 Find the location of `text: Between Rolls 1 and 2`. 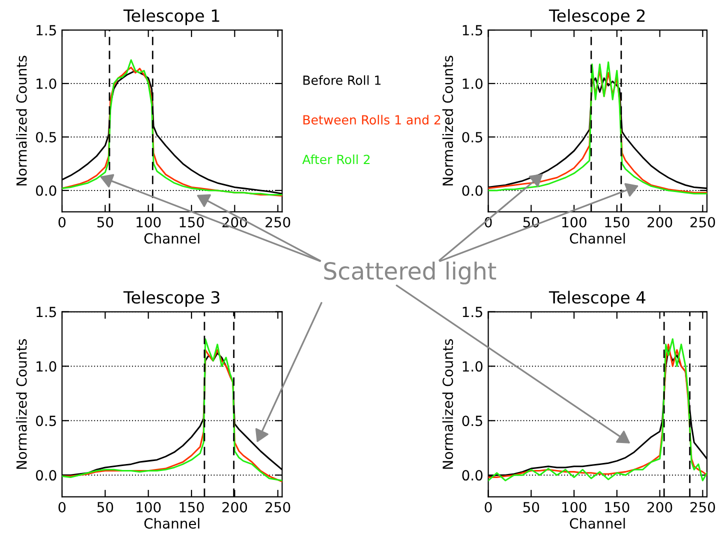

text: Between Rolls 1 and 2 is located at coordinates (371, 119).